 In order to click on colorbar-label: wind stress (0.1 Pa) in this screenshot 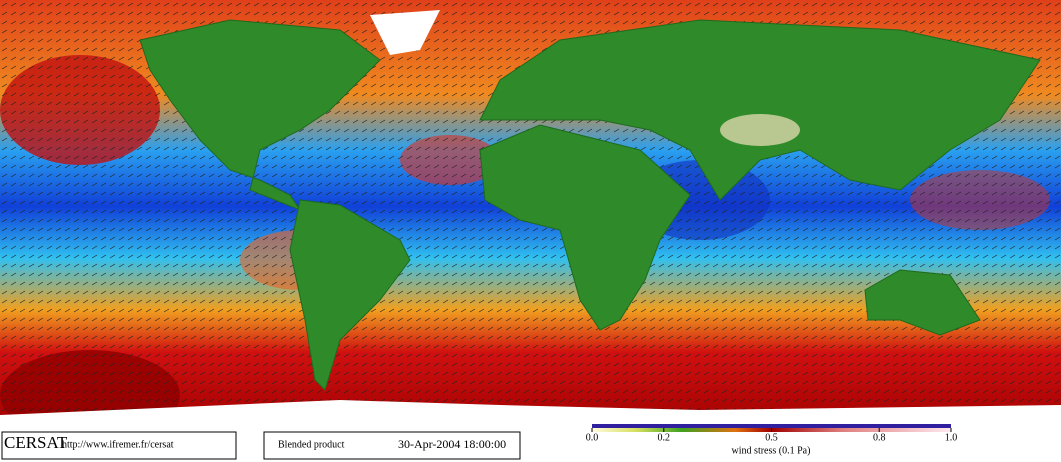, I will do `click(771, 450)`.